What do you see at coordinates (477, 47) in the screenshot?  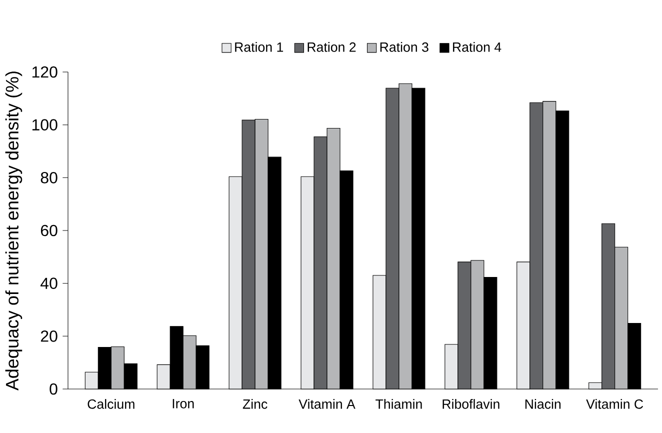 I see `legend-label: Ration 4` at bounding box center [477, 47].